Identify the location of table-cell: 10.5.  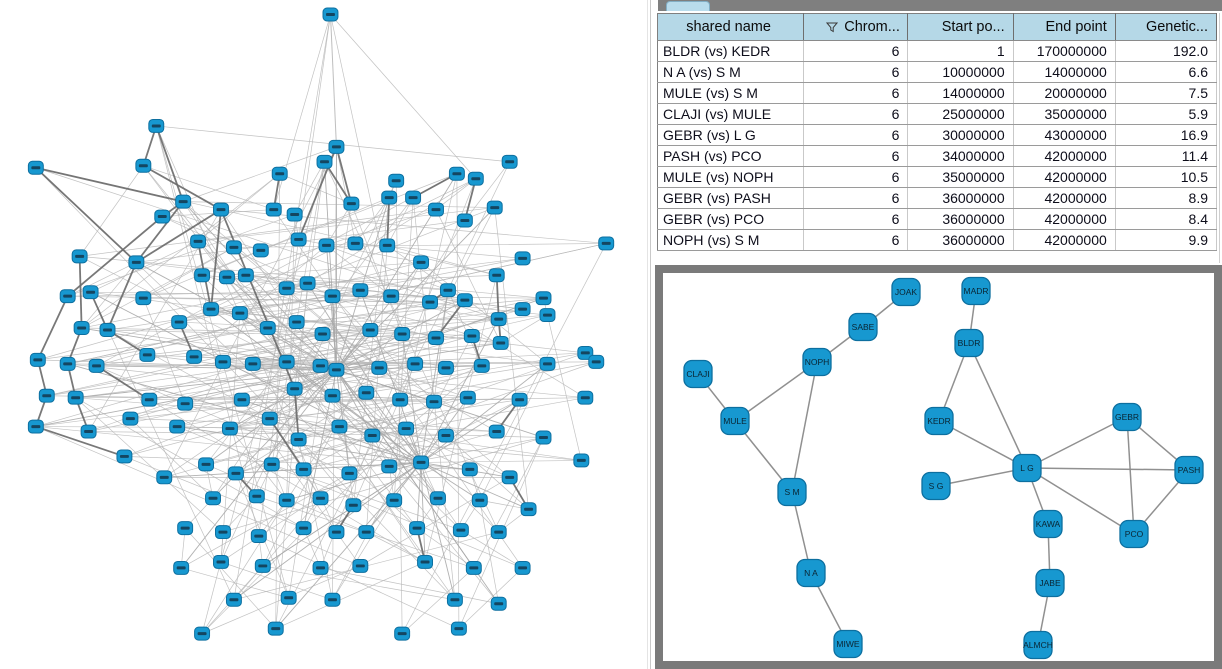
(1166, 177).